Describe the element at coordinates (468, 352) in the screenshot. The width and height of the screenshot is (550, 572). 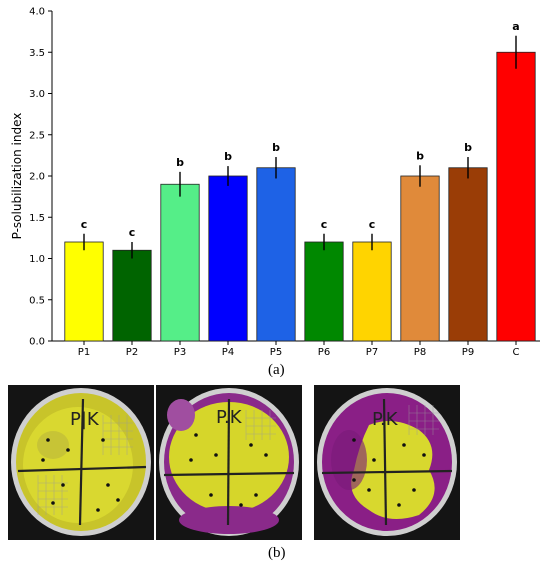
I see `x-tick-label: P9` at that location.